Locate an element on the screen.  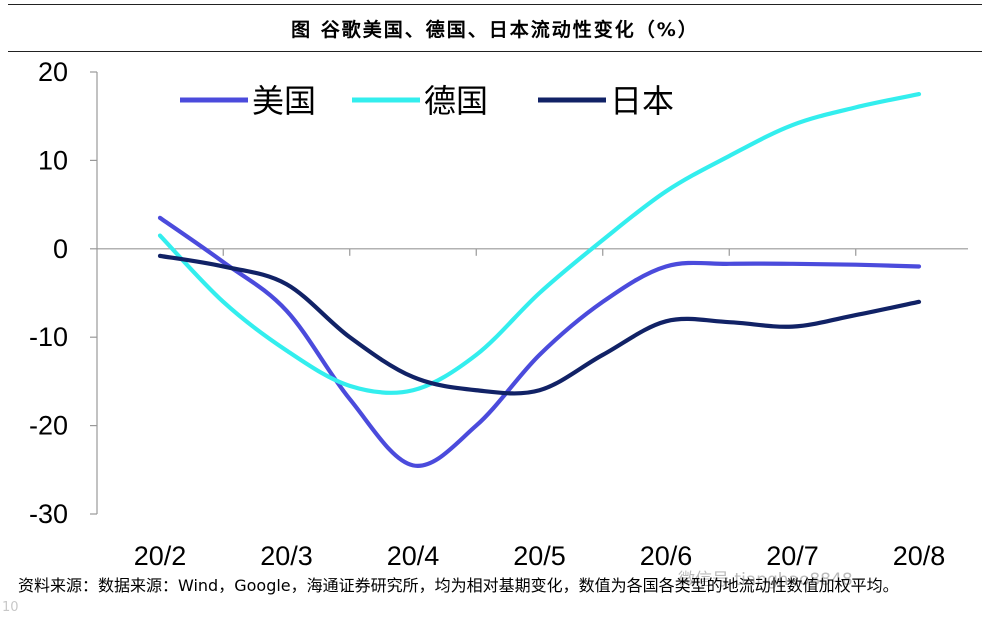
y-tick-label: 0 is located at coordinates (60, 249).